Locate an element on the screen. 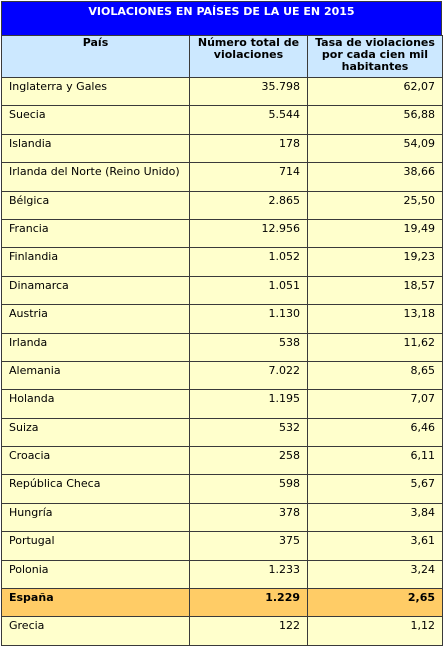 This screenshot has height=647, width=444. total-cell: 12.956 is located at coordinates (248, 233).